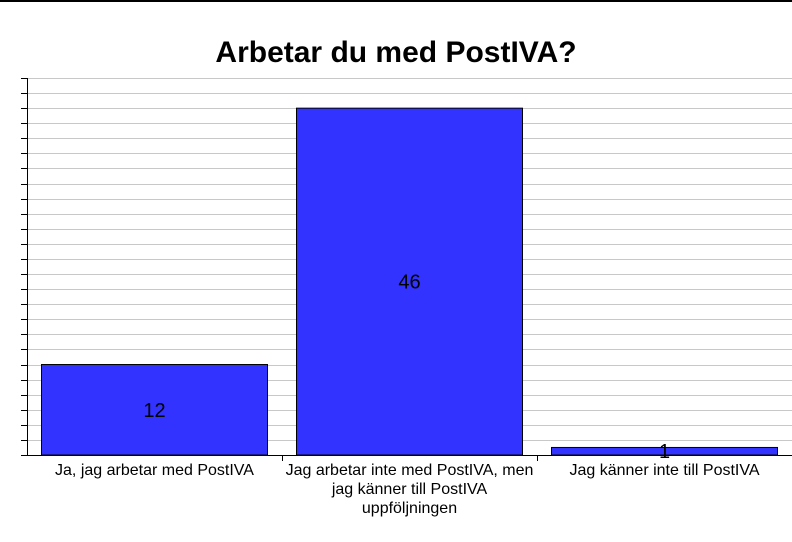 This screenshot has width=792, height=542. What do you see at coordinates (396, 1) in the screenshot?
I see `frame-top-border` at bounding box center [396, 1].